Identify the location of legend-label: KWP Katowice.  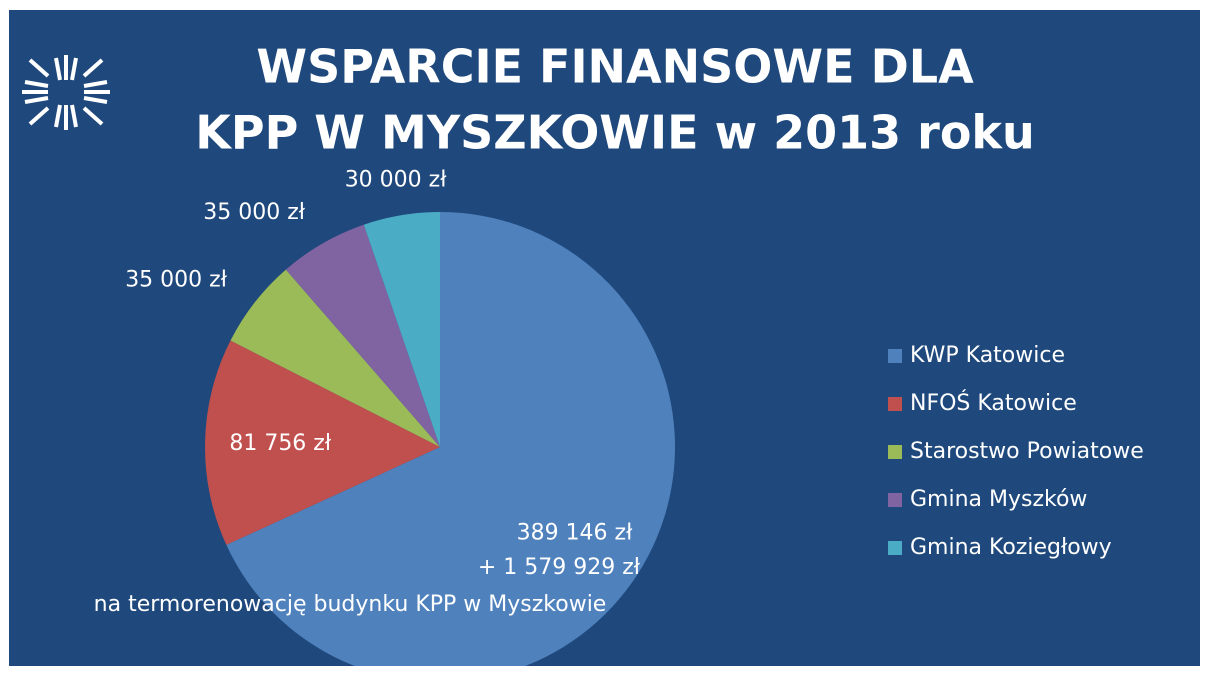
(987, 355).